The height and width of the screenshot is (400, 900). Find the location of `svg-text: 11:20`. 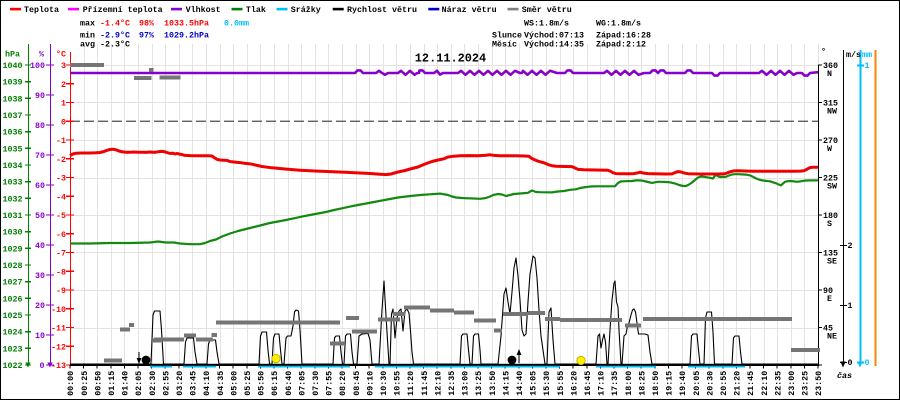

svg-text: 11:20 is located at coordinates (411, 383).